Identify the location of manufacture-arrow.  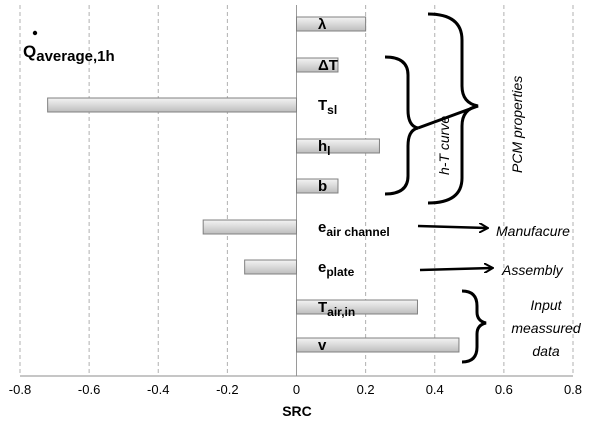
(452, 227).